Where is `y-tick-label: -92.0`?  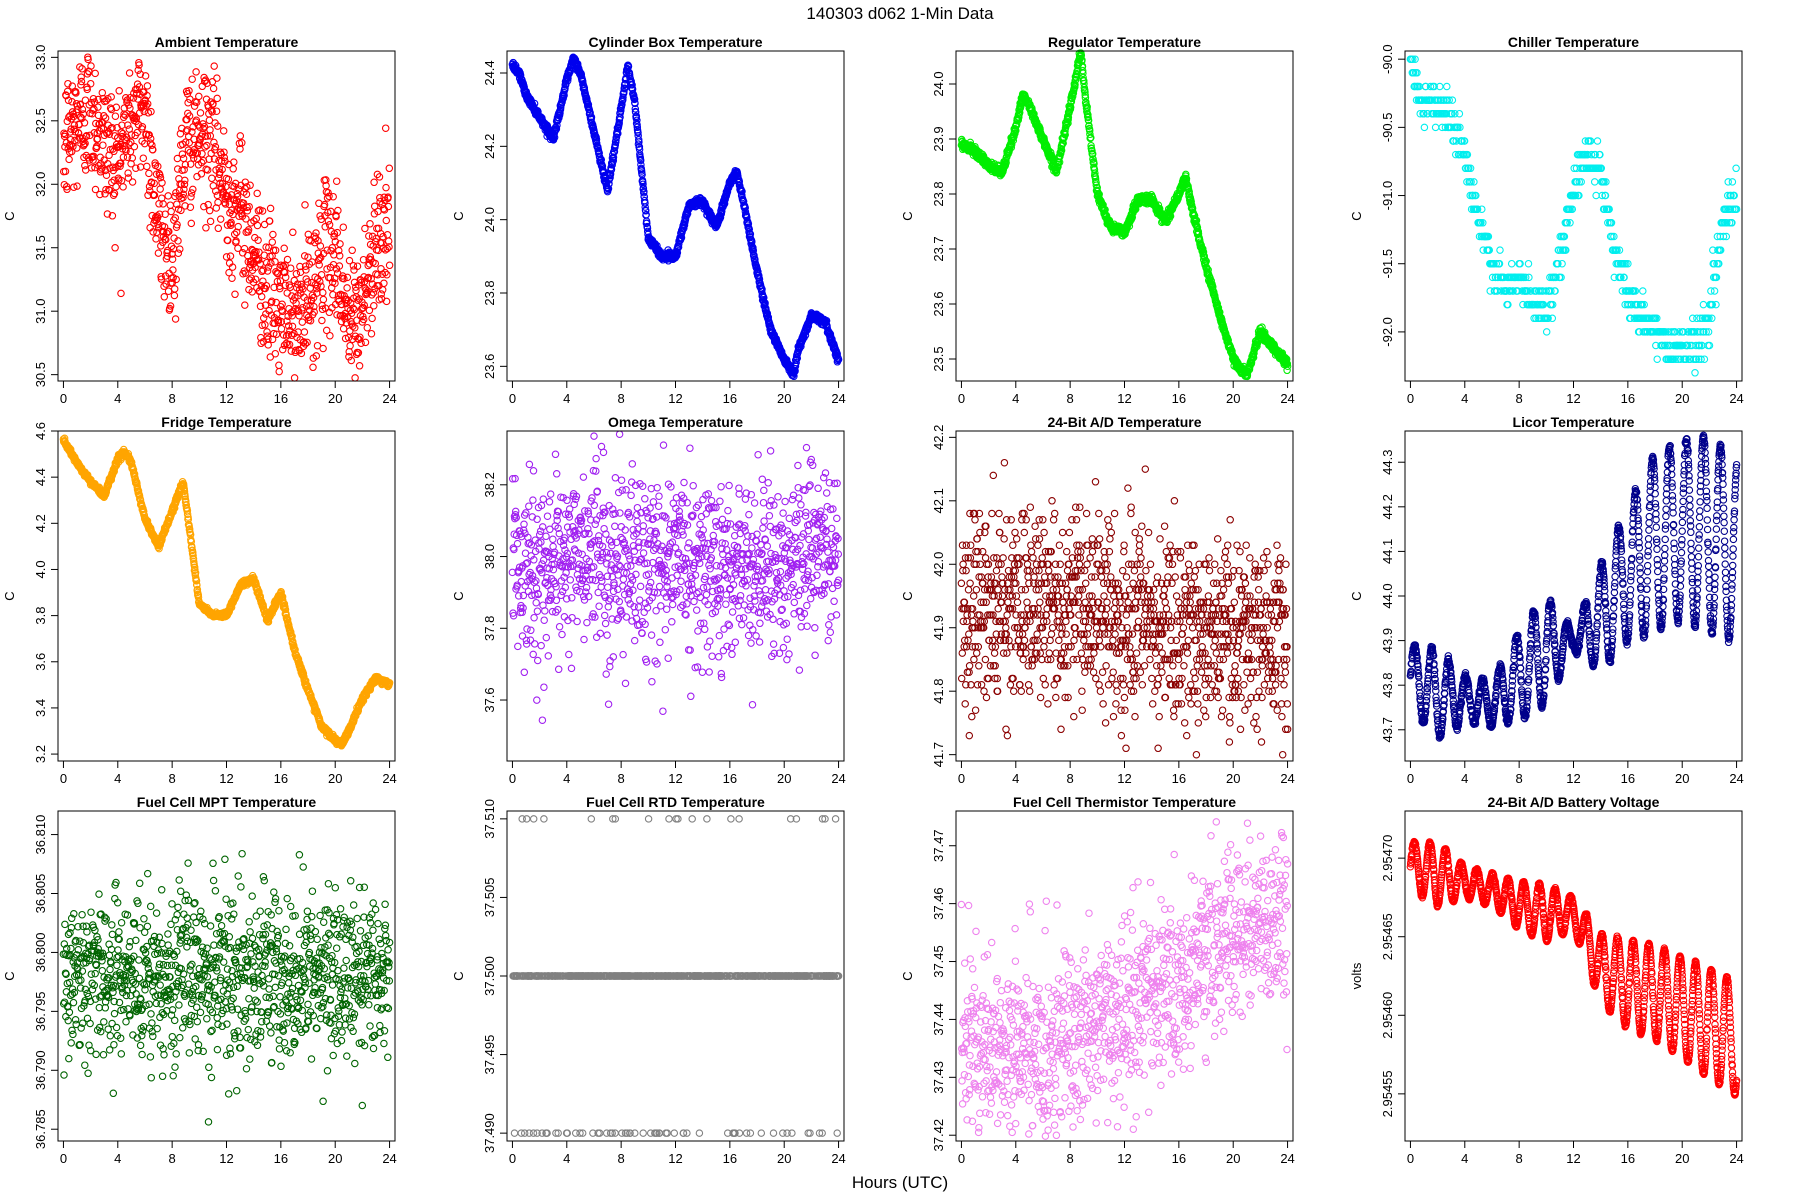 y-tick-label: -92.0 is located at coordinates (1387, 332).